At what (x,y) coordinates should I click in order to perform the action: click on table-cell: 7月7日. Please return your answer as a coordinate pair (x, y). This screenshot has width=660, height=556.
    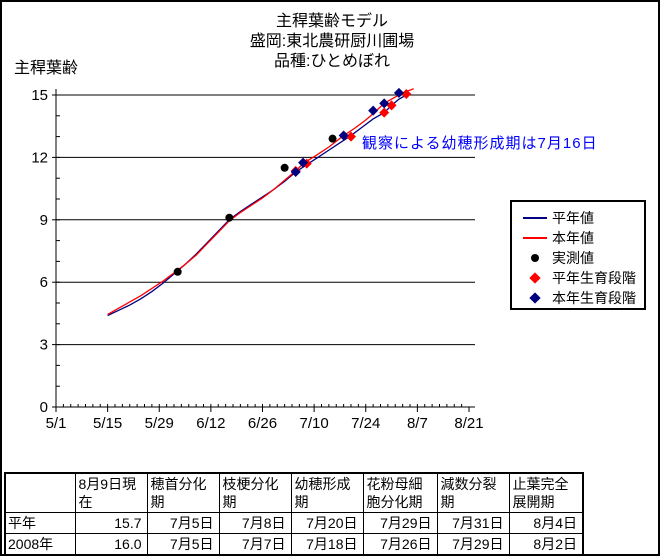
    Looking at the image, I should click on (255, 543).